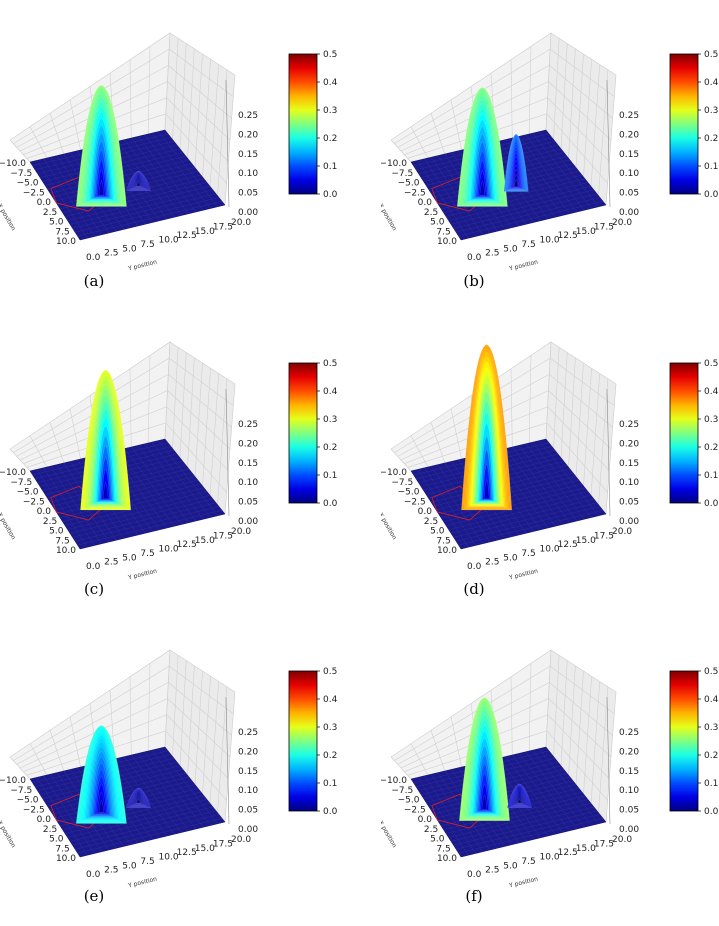  Describe the element at coordinates (629, 830) in the screenshot. I see `z-tick-label: 0.00` at that location.